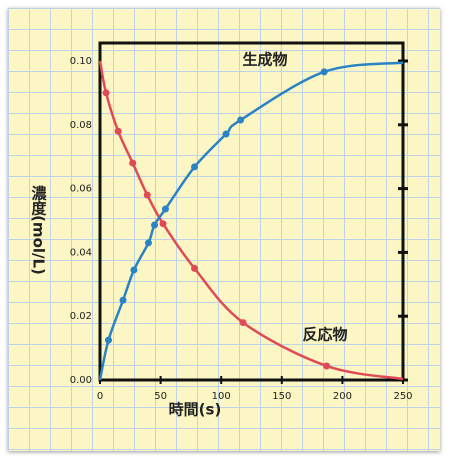  I want to click on x-tick-label: 0, so click(100, 396).